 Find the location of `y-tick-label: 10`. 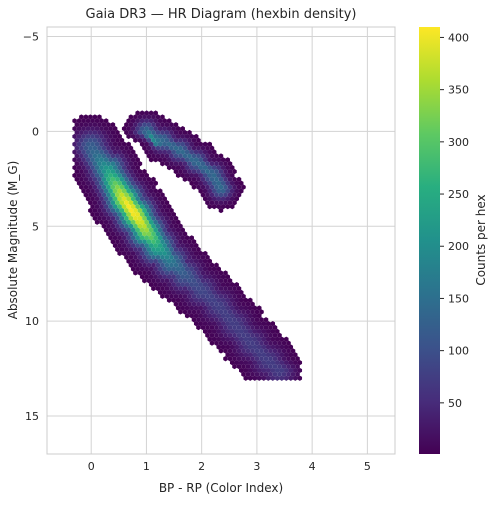

y-tick-label: 10 is located at coordinates (32, 321).